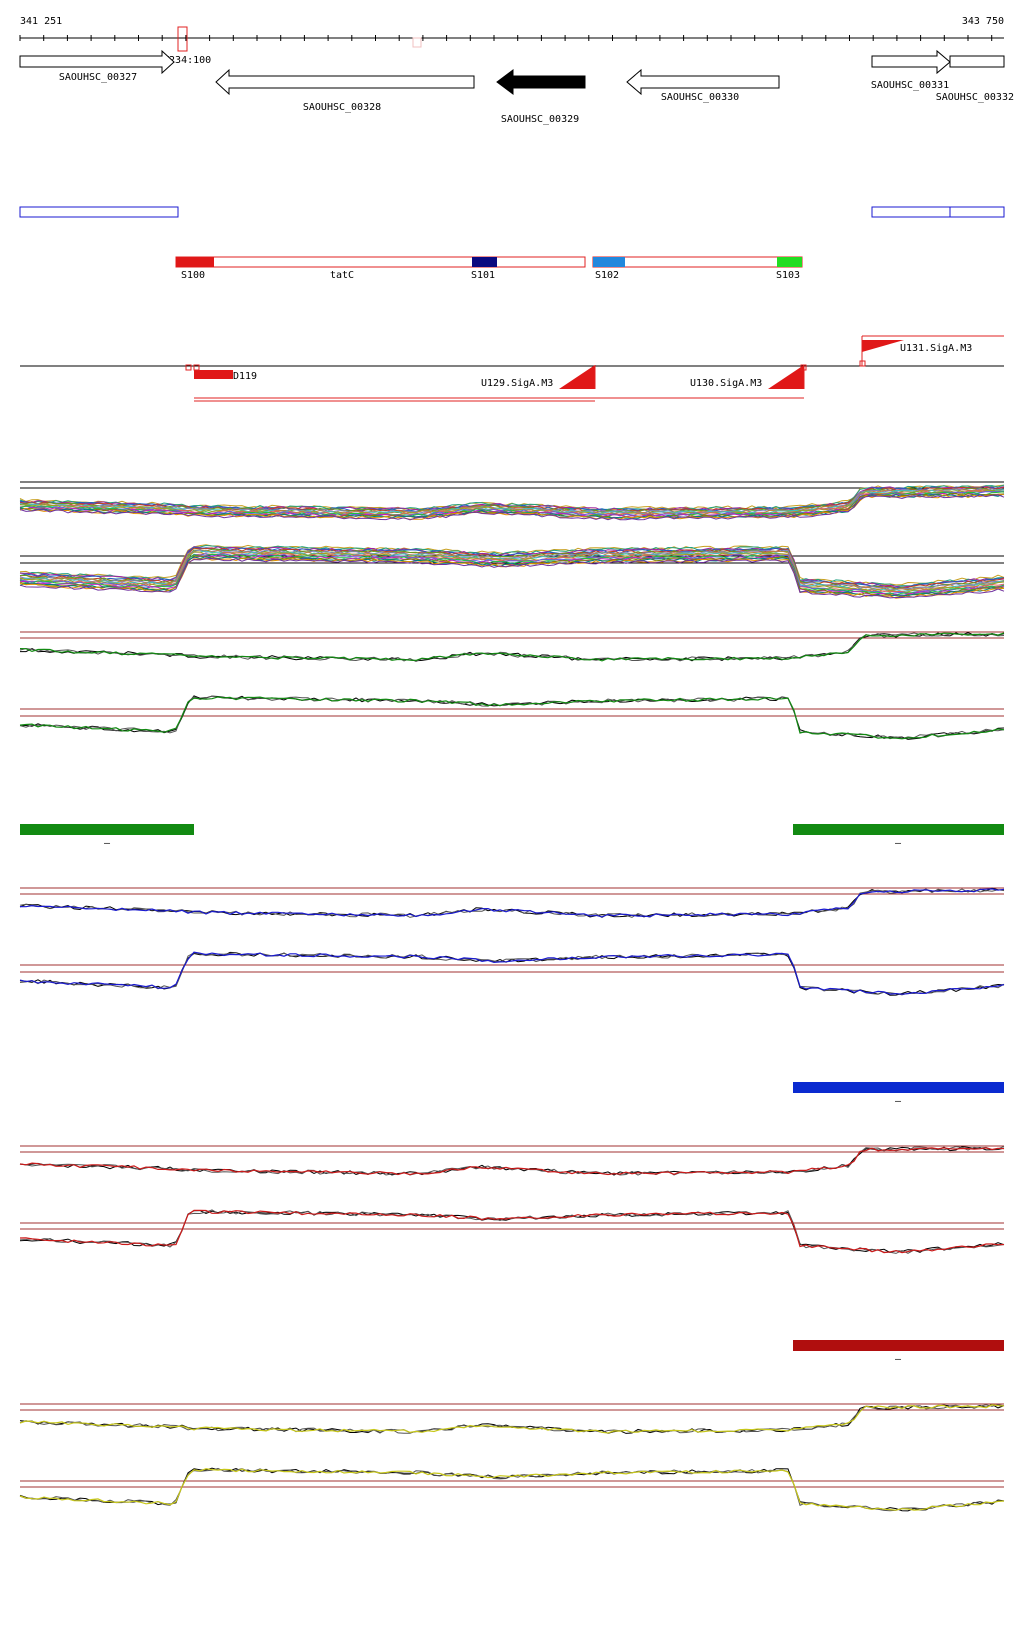 This screenshot has width=1024, height=1640. I want to click on segment-S103, so click(789, 262).